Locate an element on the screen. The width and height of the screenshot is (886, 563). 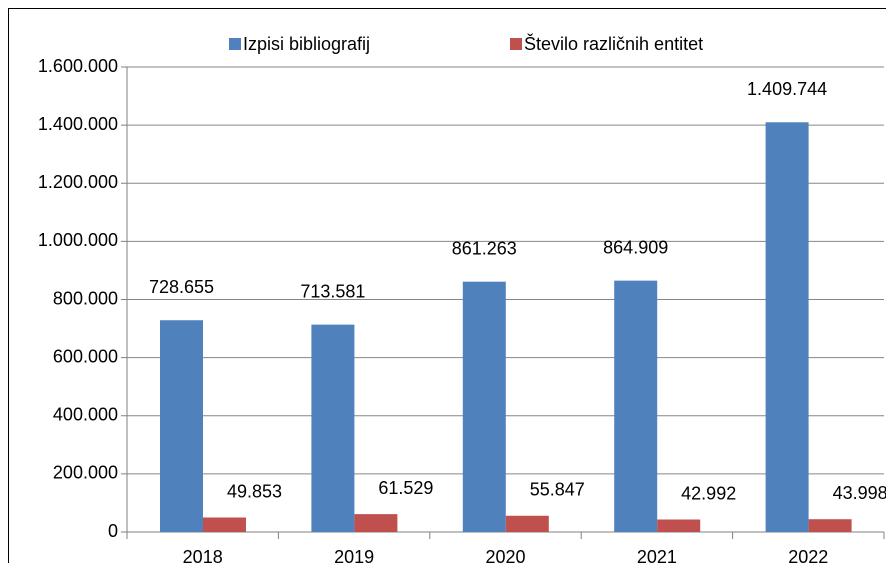
data-label: 861.263 is located at coordinates (484, 248).